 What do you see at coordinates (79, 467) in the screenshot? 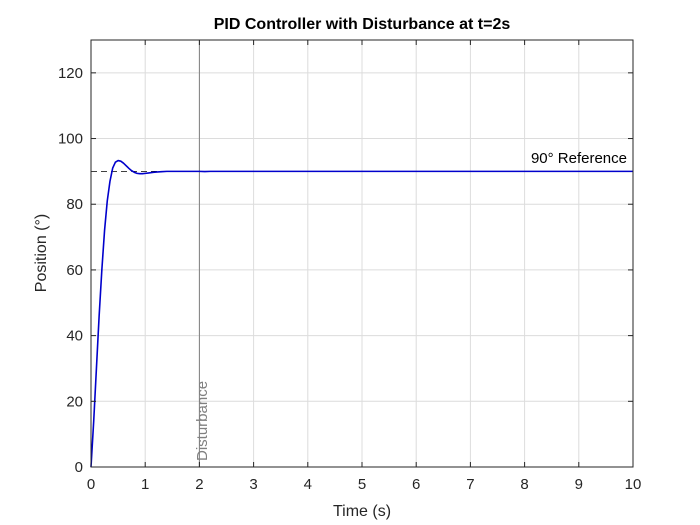
I see `y-tick-label: 0` at bounding box center [79, 467].